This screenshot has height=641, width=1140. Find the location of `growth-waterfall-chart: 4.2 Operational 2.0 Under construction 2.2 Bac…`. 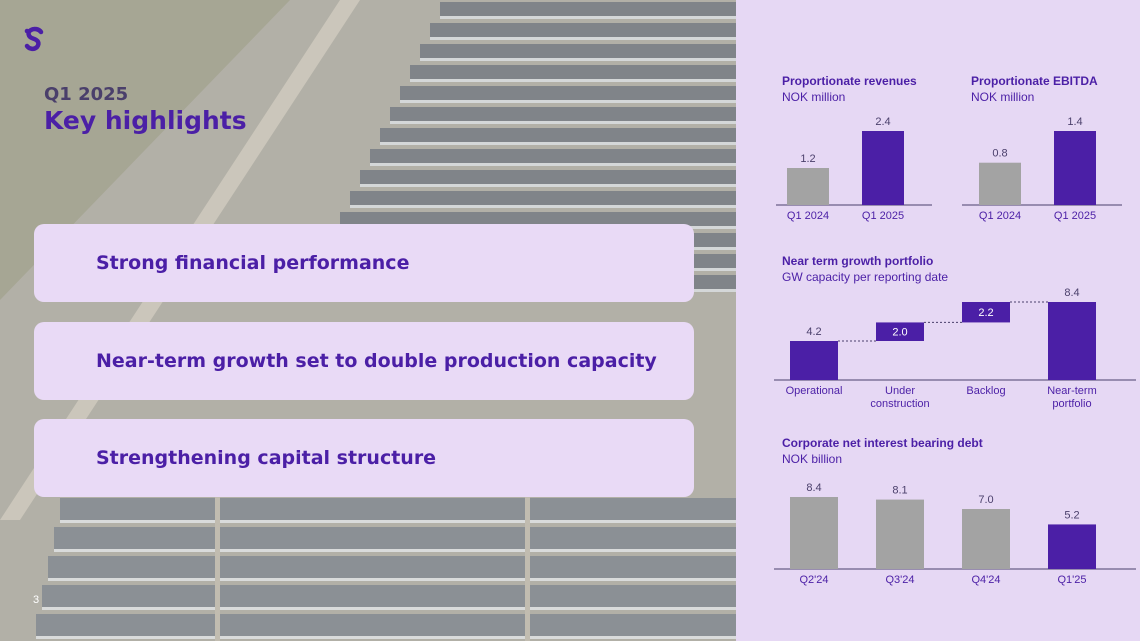

growth-waterfall-chart: 4.2 Operational 2.0 Under construction 2.2 Bac… is located at coordinates (955, 348).